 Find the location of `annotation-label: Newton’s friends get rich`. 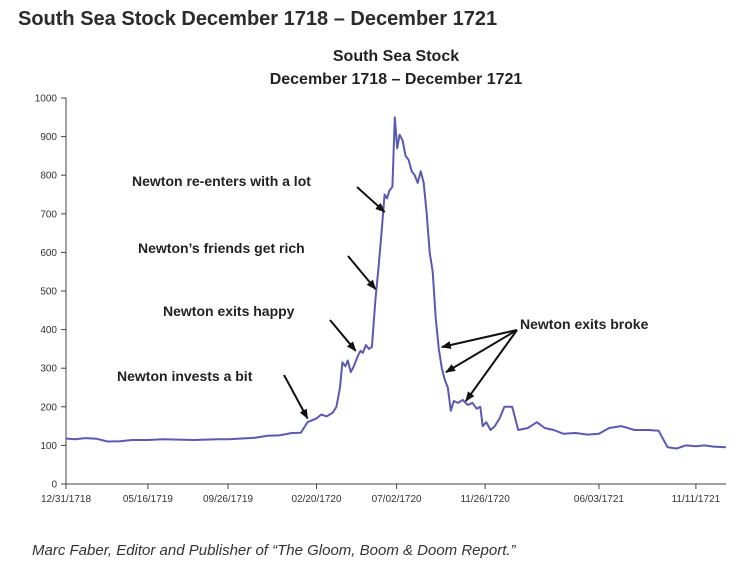

annotation-label: Newton’s friends get rich is located at coordinates (221, 248).